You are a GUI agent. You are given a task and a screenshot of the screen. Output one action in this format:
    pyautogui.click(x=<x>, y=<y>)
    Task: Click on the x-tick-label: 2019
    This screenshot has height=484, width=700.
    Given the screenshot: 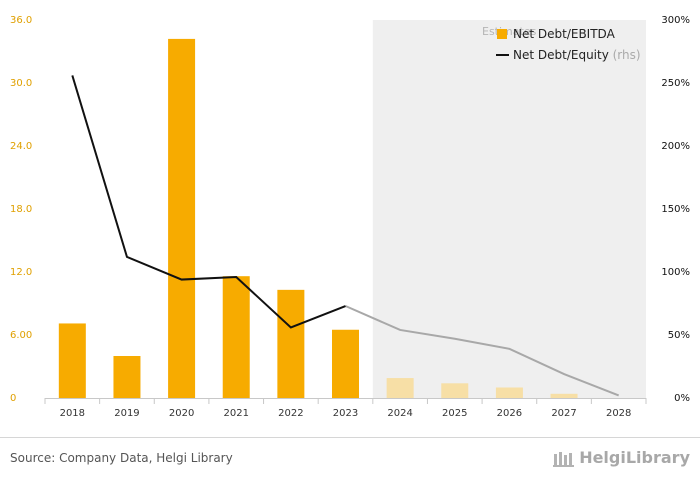 What is the action you would take?
    pyautogui.click(x=126, y=413)
    